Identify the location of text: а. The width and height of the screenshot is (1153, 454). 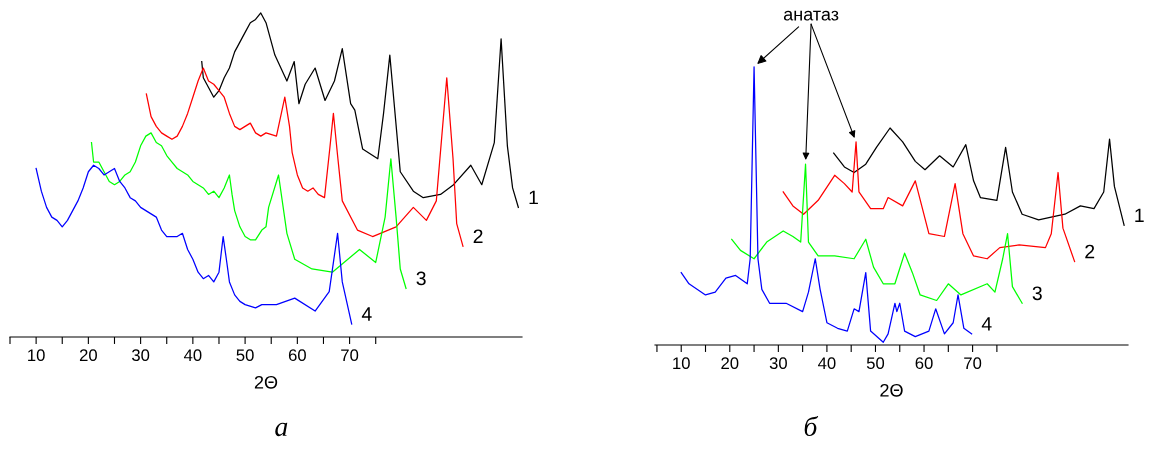
(281, 429).